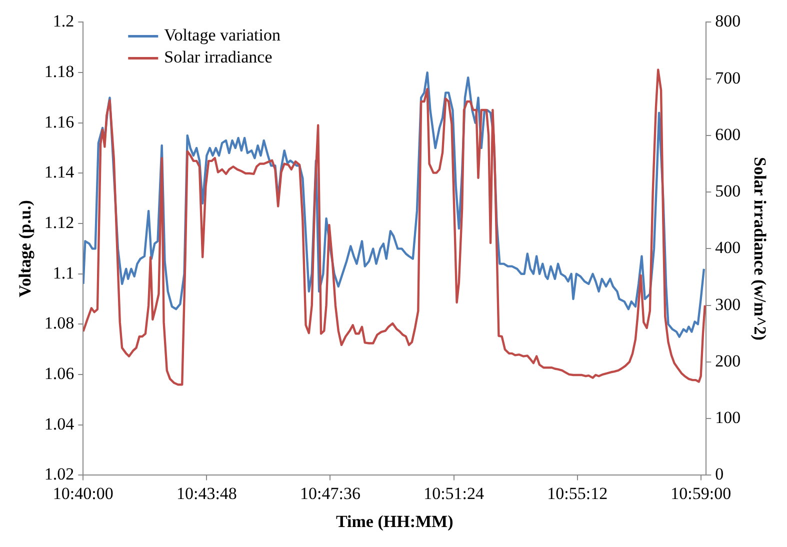 The width and height of the screenshot is (787, 547). I want to click on y2-tick-label: 700, so click(728, 78).